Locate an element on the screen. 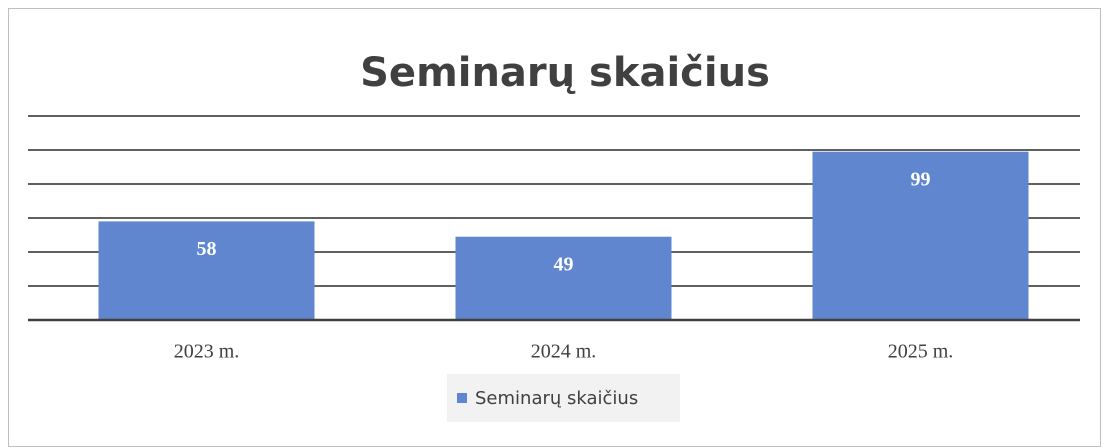 Image resolution: width=1105 pixels, height=448 pixels. data-label: 49 is located at coordinates (564, 264).